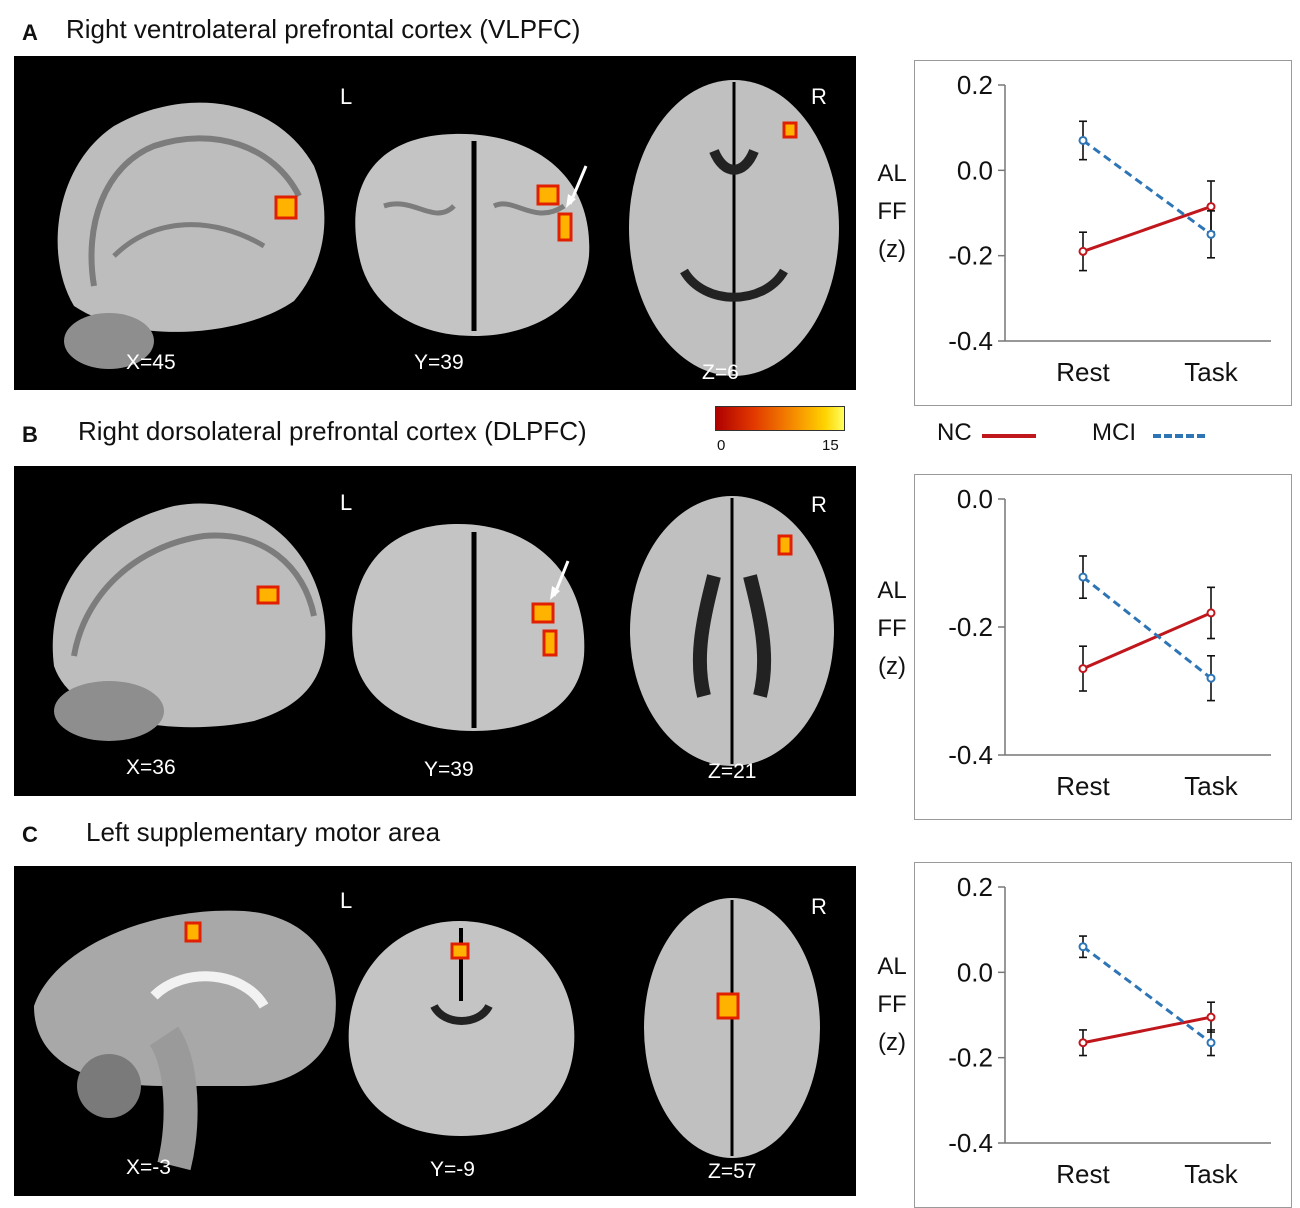  What do you see at coordinates (819, 504) in the screenshot?
I see `panel-b-right-label: R` at bounding box center [819, 504].